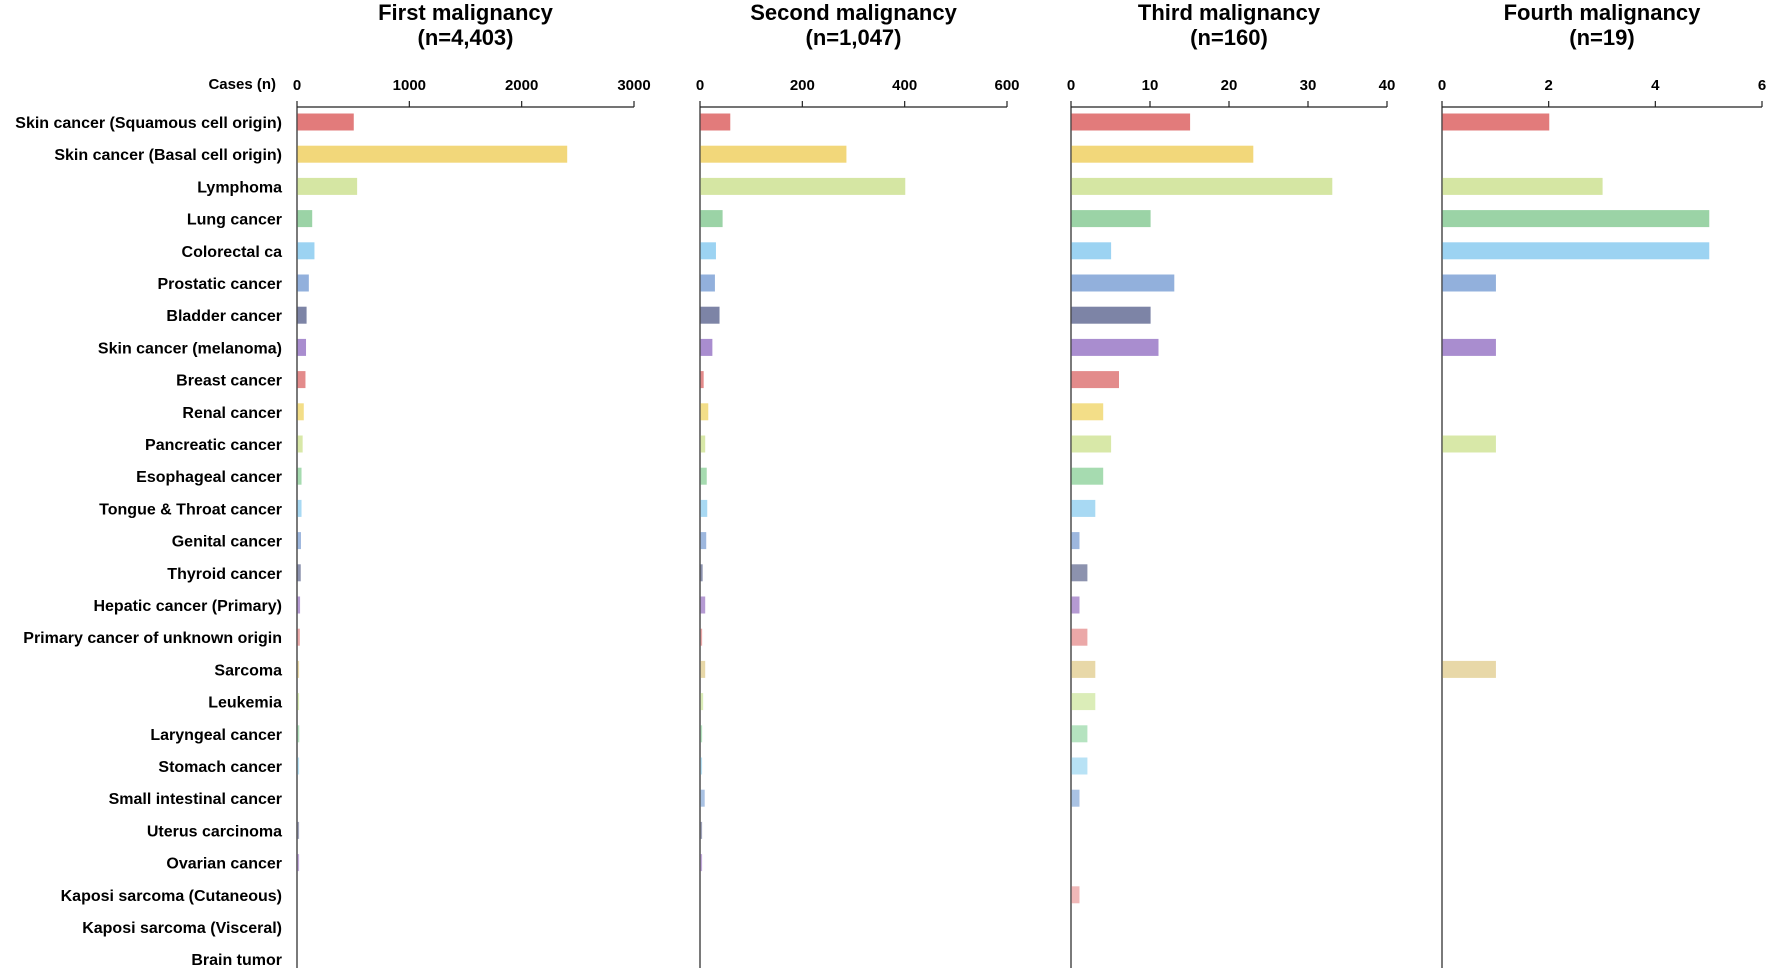 The height and width of the screenshot is (976, 1772). I want to click on panel-subtitle: (n=4,403), so click(466, 37).